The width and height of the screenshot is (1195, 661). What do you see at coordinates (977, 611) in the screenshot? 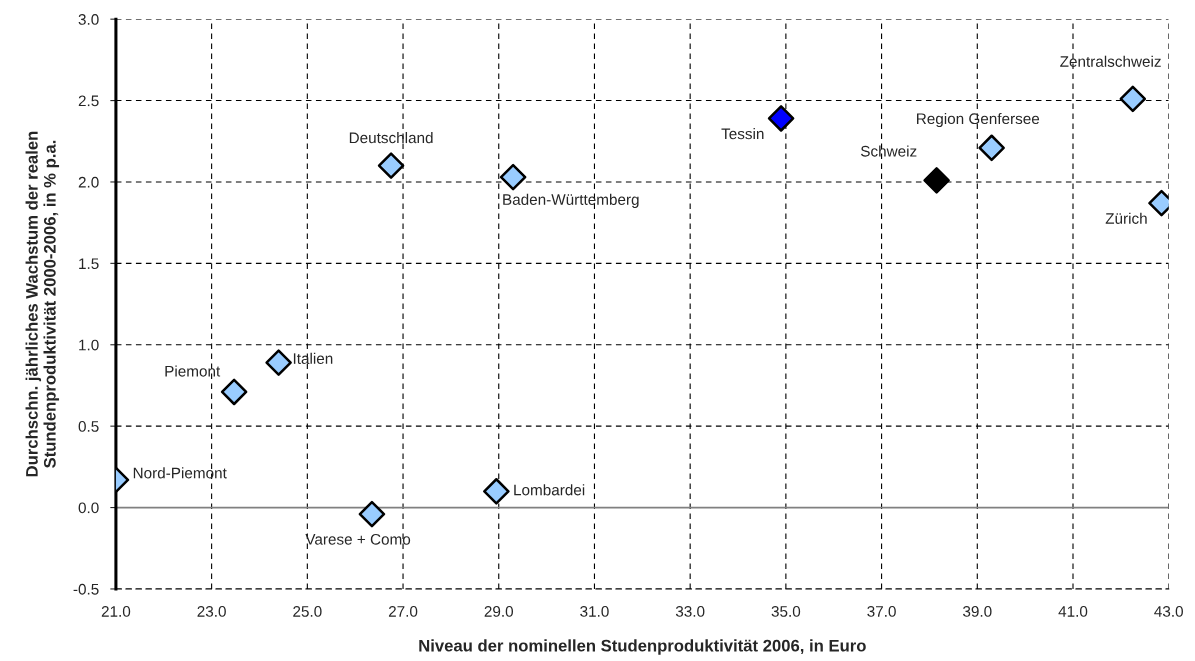
I see `x-tick-label: 39.0` at bounding box center [977, 611].